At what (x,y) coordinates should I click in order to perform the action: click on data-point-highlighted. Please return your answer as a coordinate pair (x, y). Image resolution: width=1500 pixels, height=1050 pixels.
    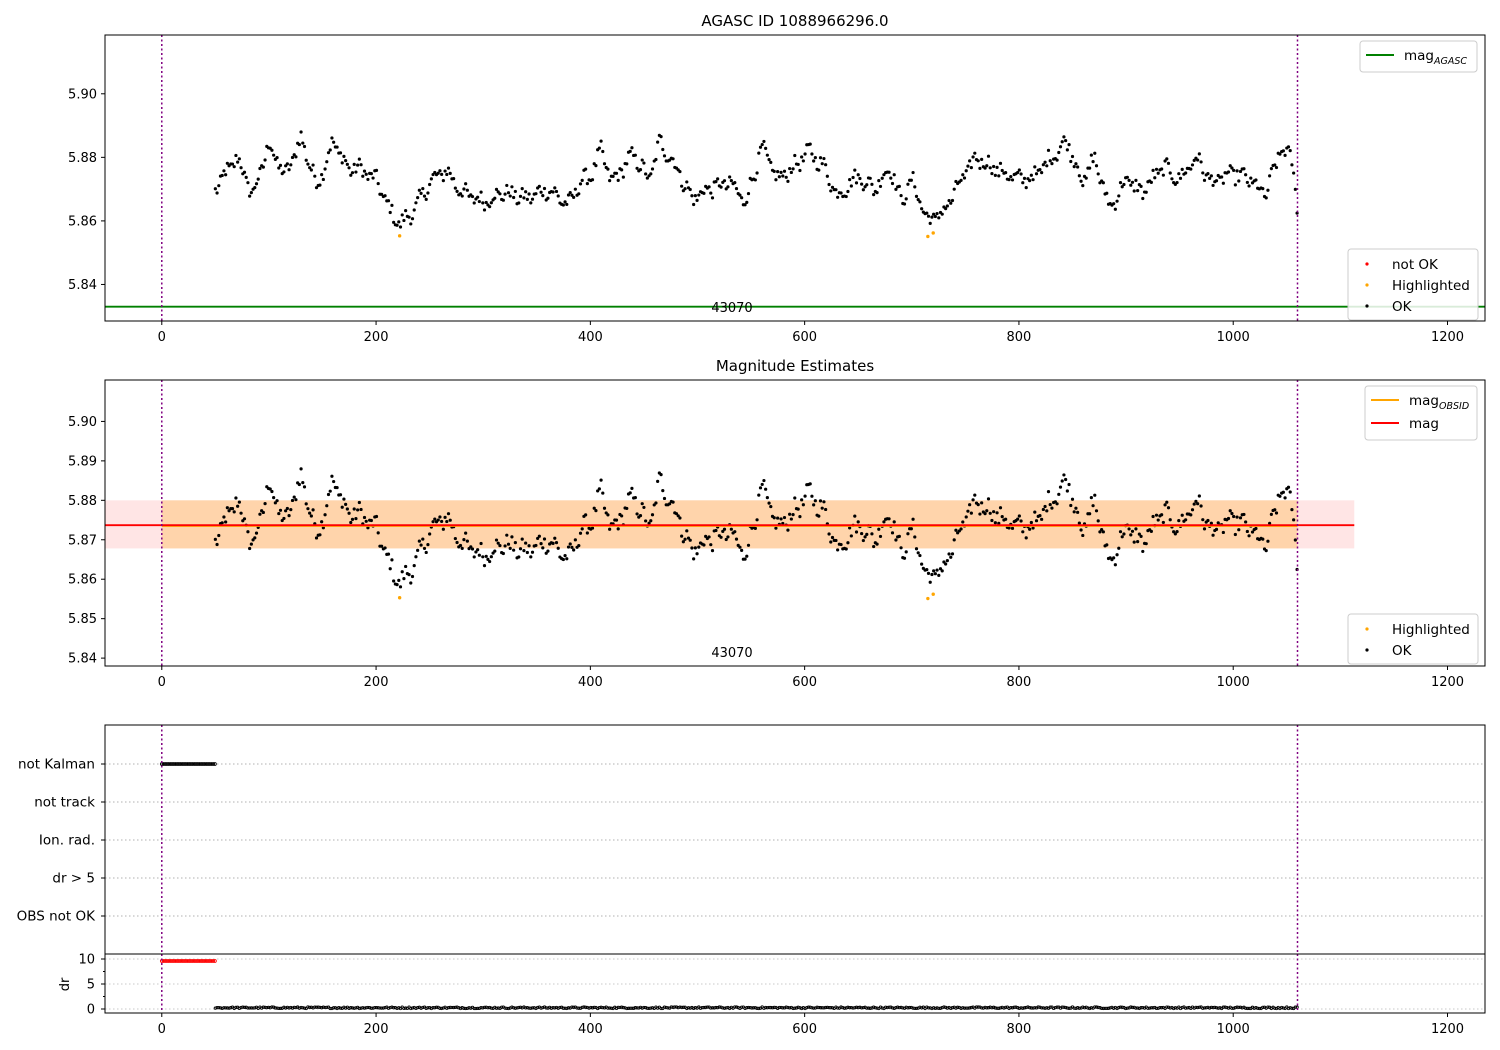
    Looking at the image, I should click on (933, 233).